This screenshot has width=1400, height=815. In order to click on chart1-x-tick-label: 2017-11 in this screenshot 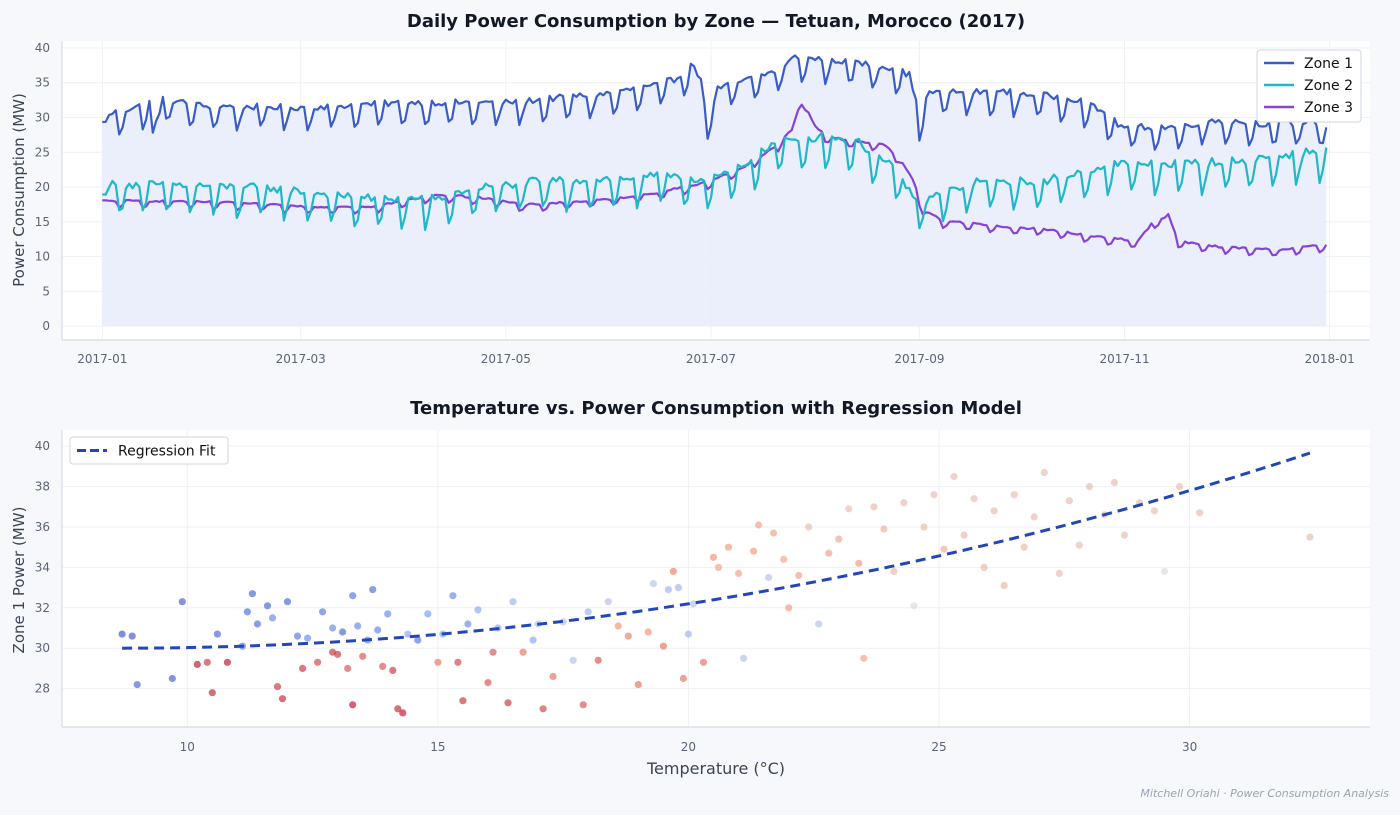, I will do `click(1124, 359)`.